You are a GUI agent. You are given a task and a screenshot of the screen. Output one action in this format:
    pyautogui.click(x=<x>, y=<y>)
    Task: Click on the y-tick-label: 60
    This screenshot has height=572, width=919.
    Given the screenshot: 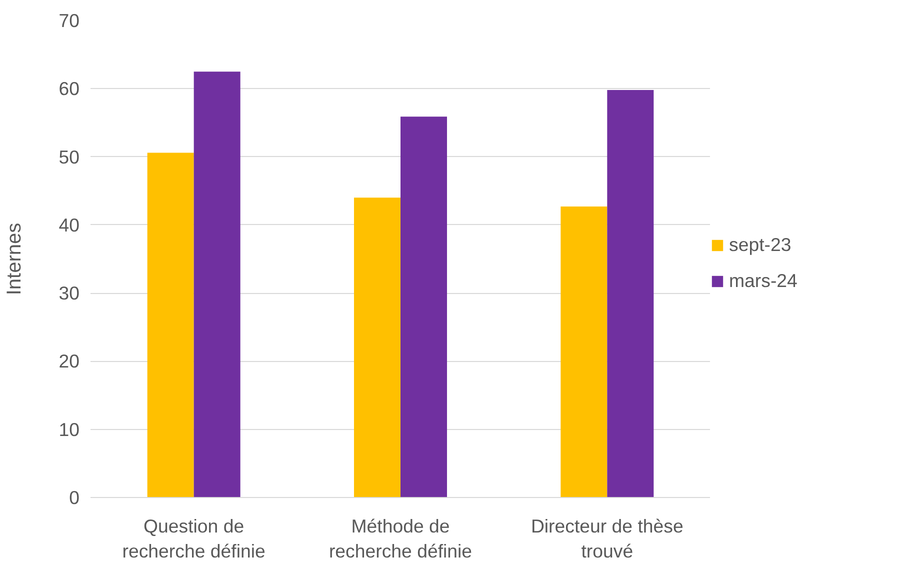 What is the action you would take?
    pyautogui.click(x=69, y=89)
    